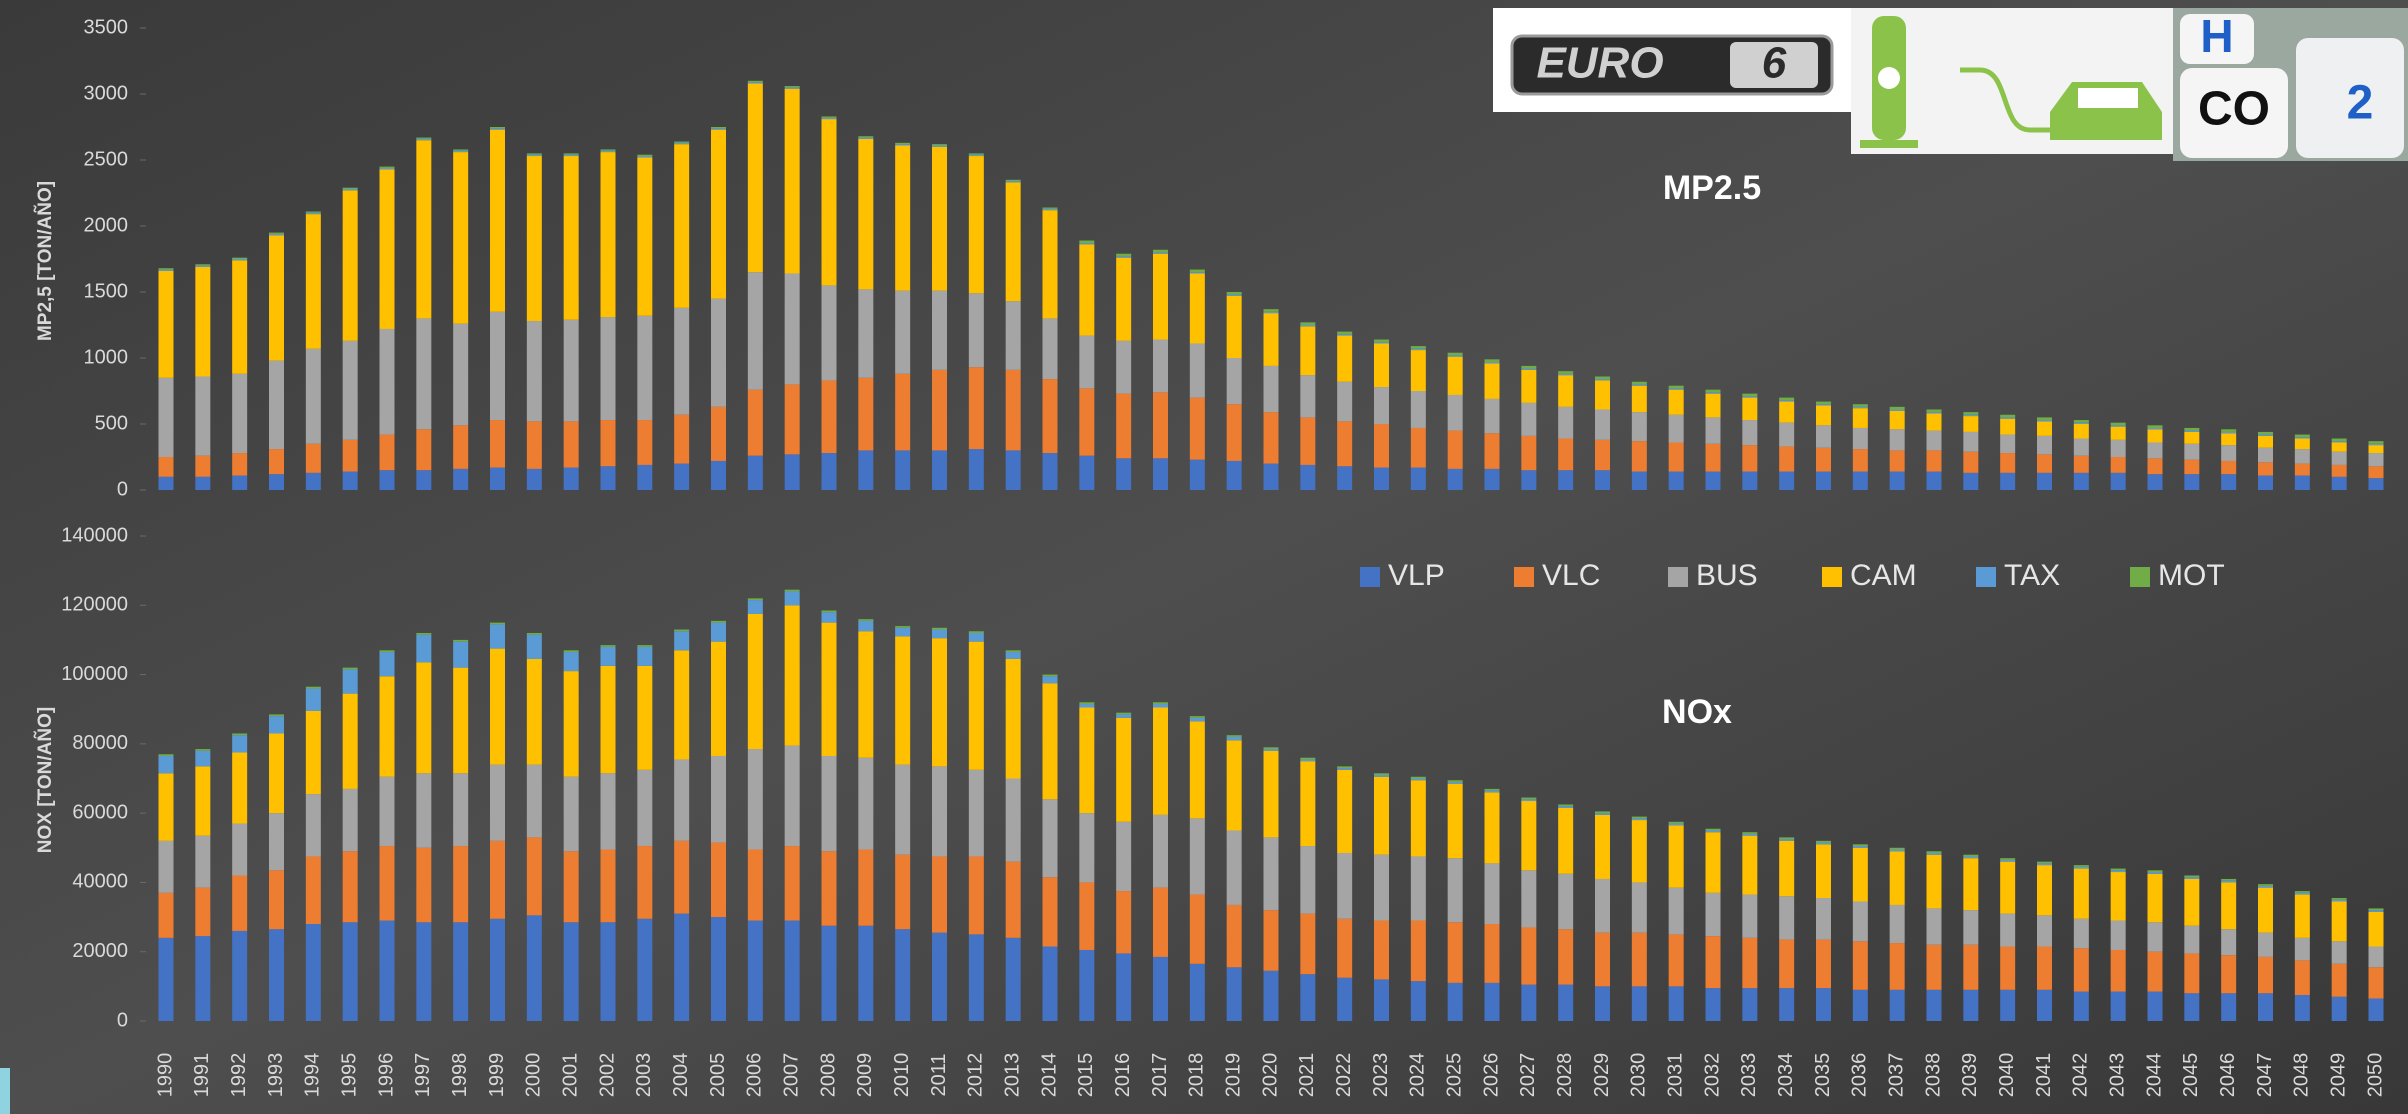 The image size is (2408, 1114). What do you see at coordinates (5, 1091) in the screenshot?
I see `edge` at bounding box center [5, 1091].